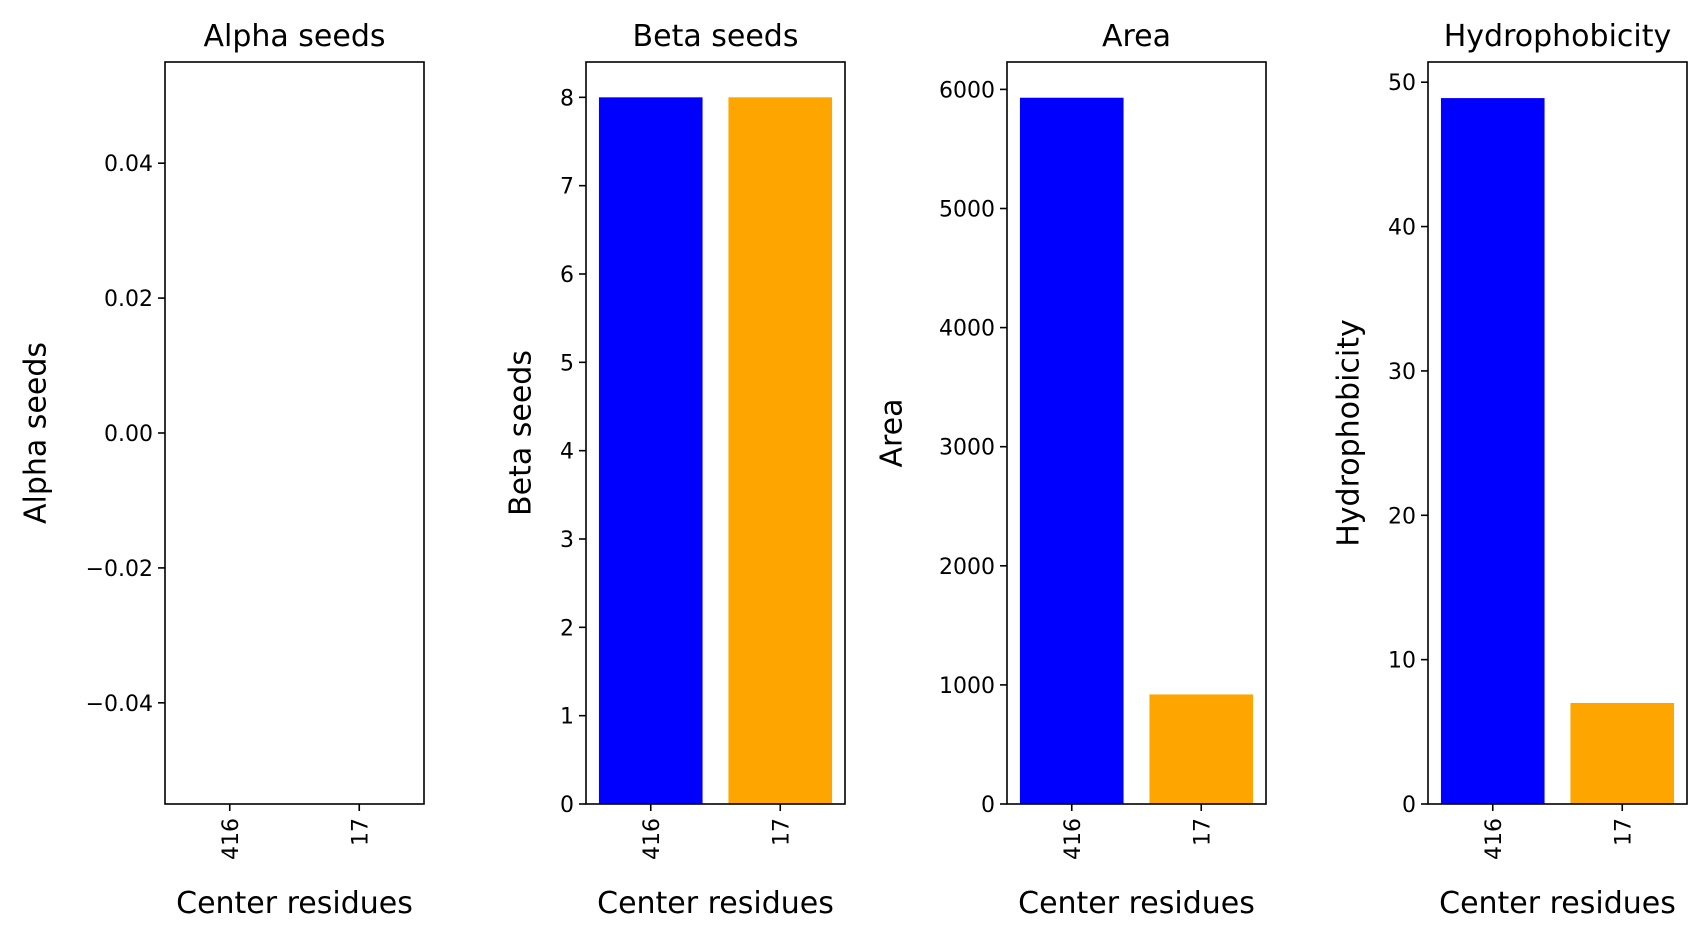  Describe the element at coordinates (967, 329) in the screenshot. I see `y-tick-label: 4000` at that location.